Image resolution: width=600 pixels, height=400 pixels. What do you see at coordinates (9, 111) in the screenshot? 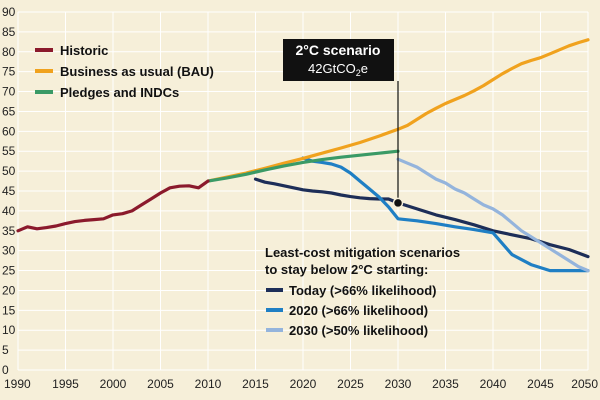
I see `y-tick-label: 65` at bounding box center [9, 111].